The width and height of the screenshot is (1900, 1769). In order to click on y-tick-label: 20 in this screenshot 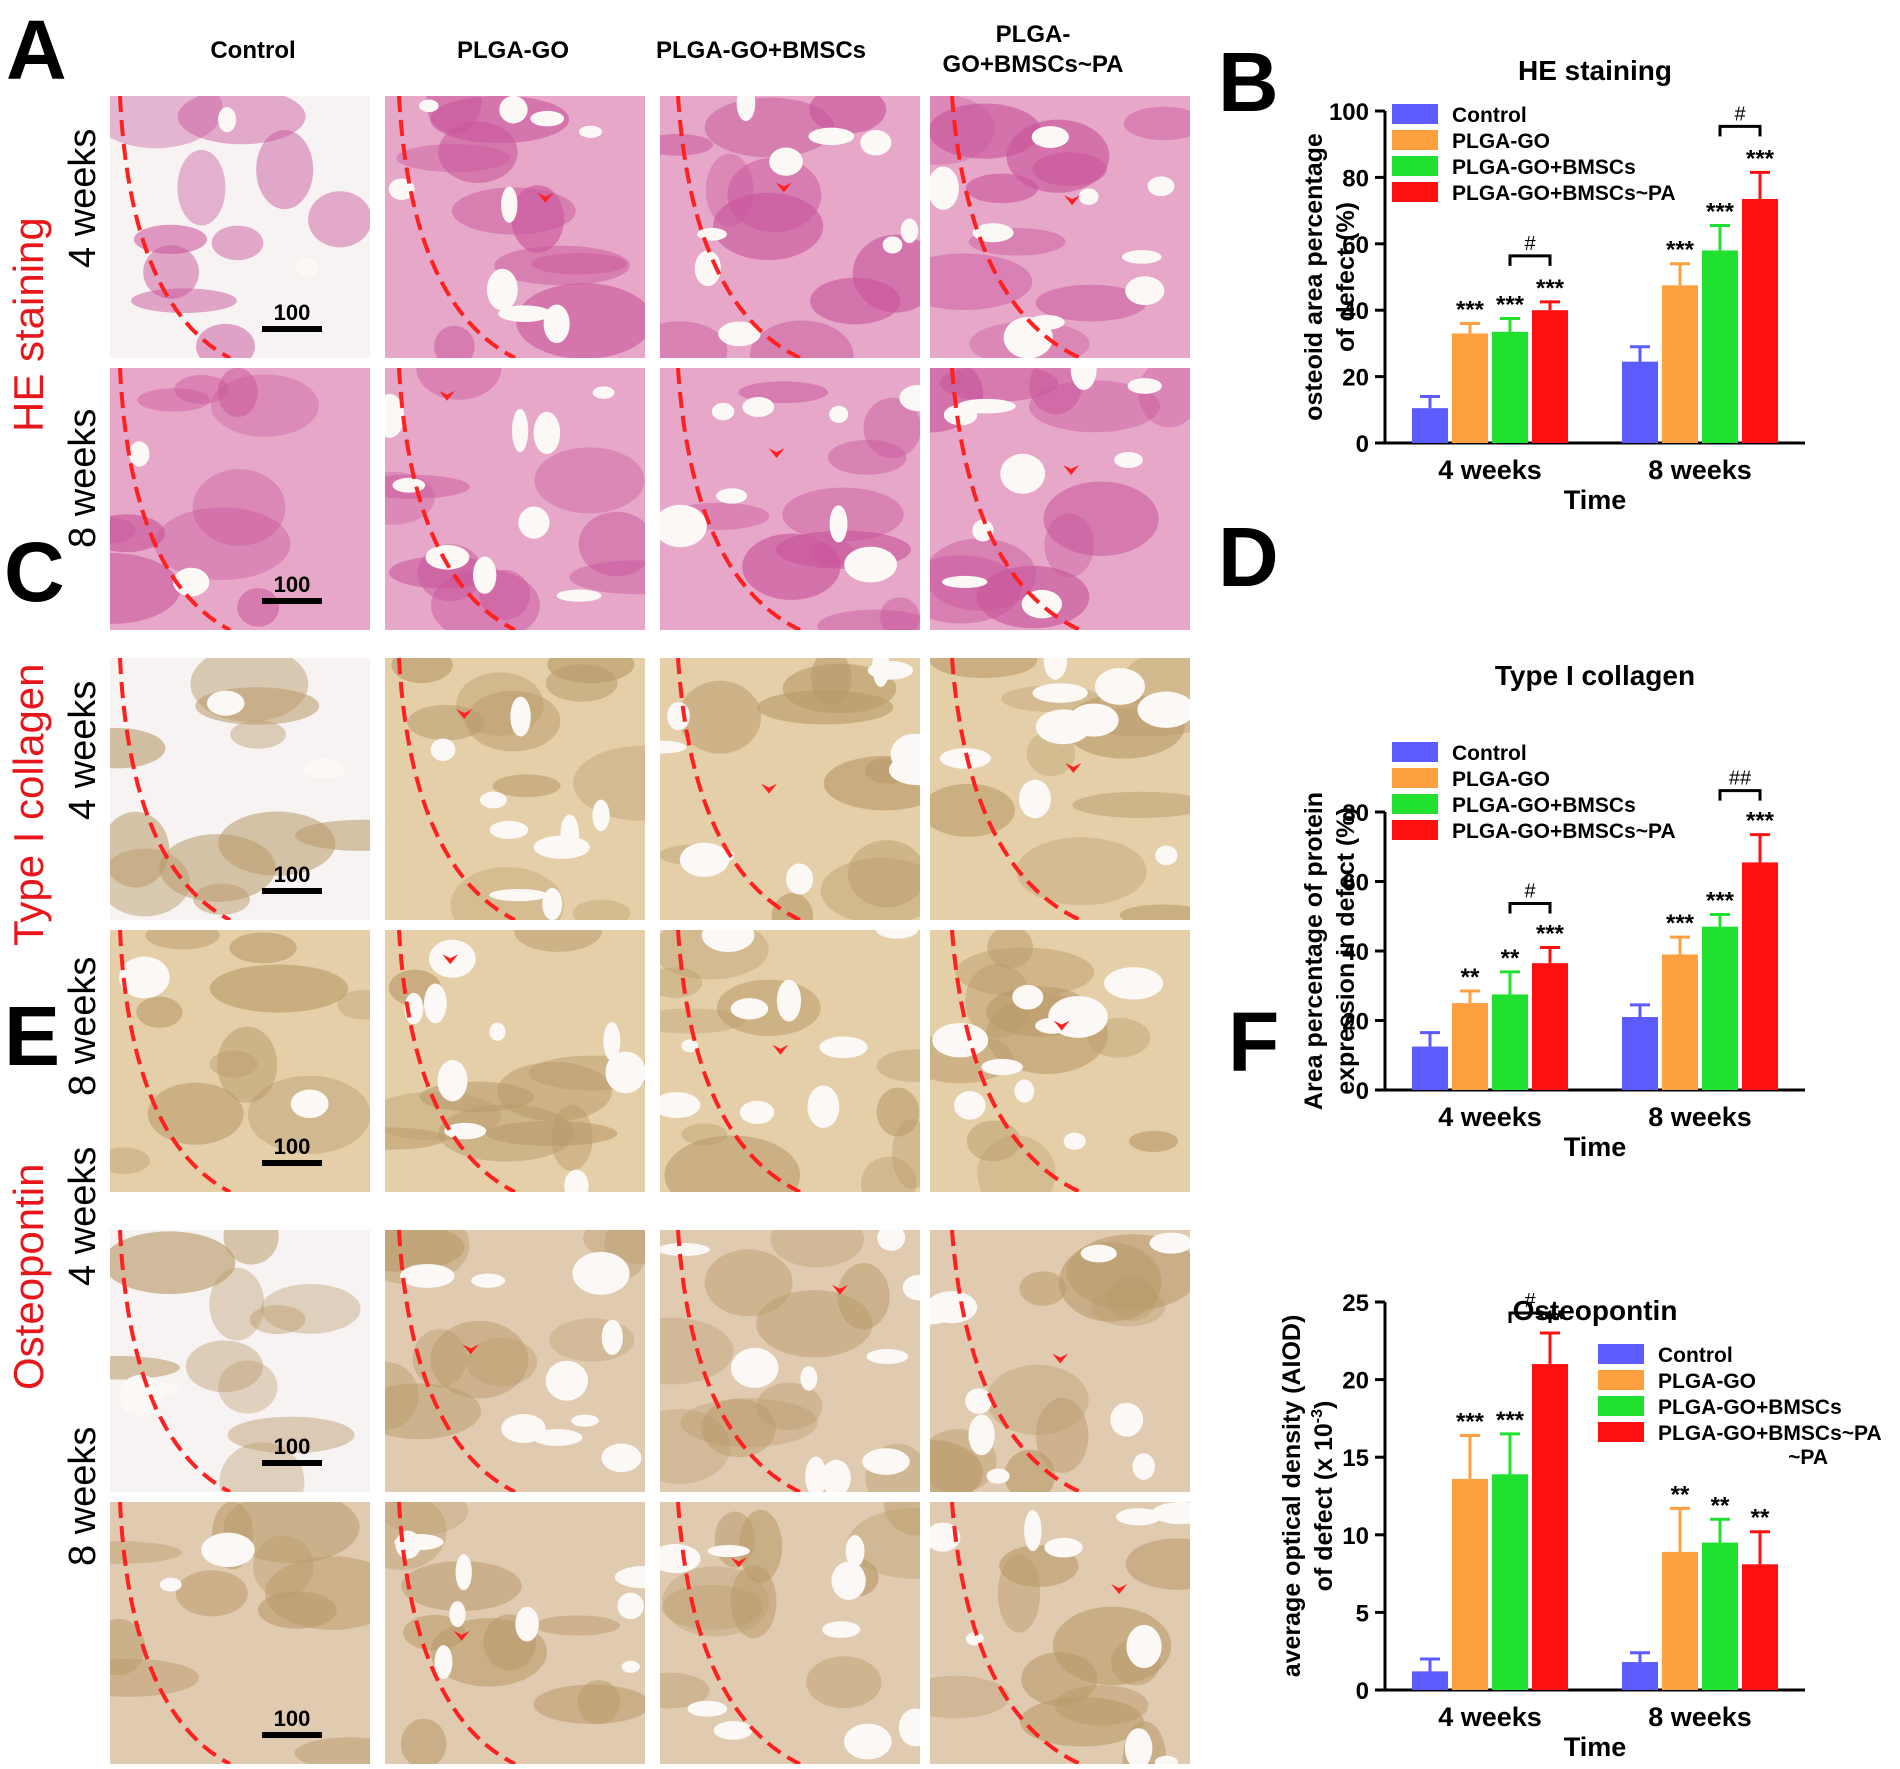, I will do `click(1355, 378)`.